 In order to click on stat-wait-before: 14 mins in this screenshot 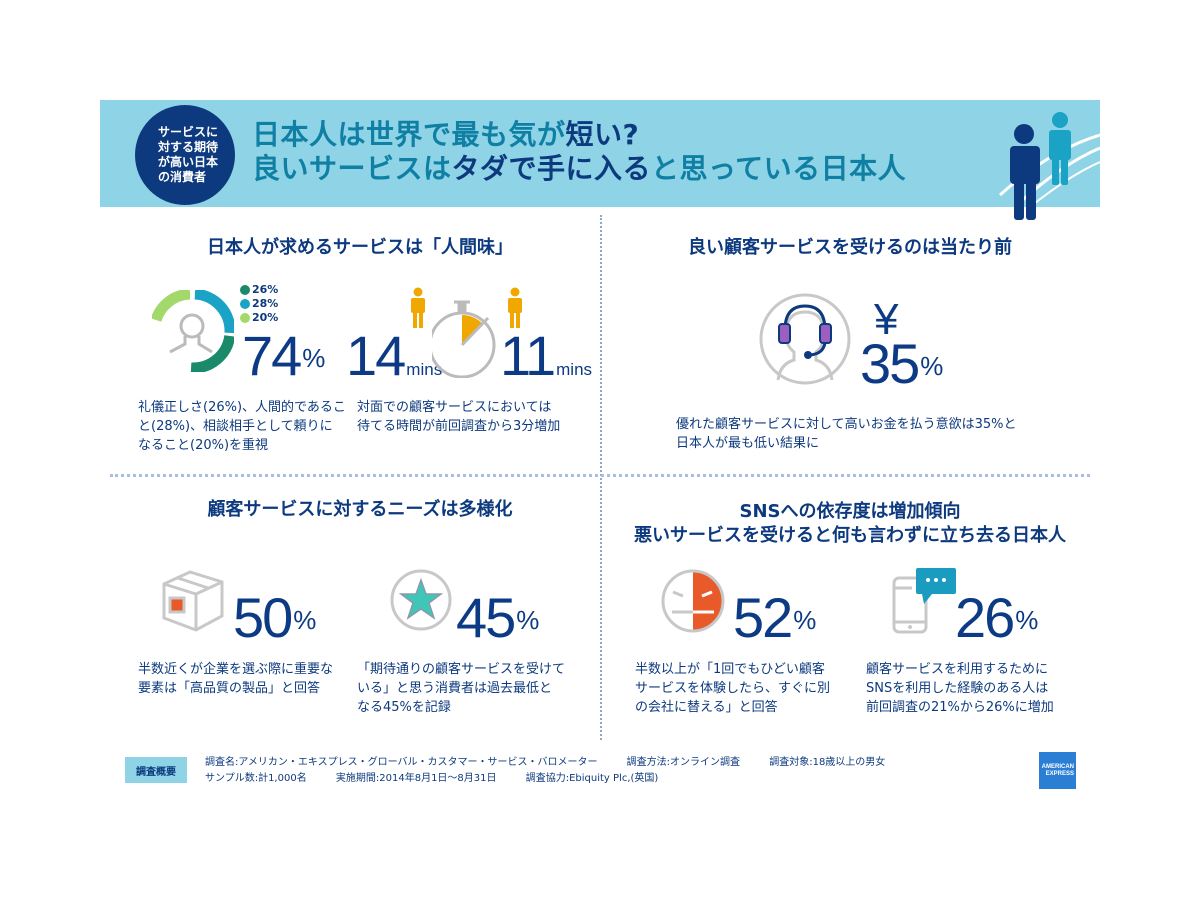, I will do `click(394, 363)`.